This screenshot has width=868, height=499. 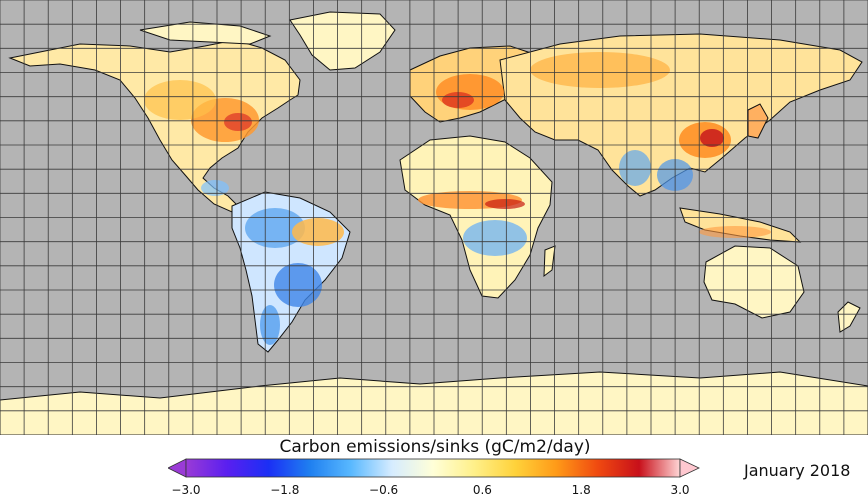 I want to click on arctic-islands, so click(x=205, y=33).